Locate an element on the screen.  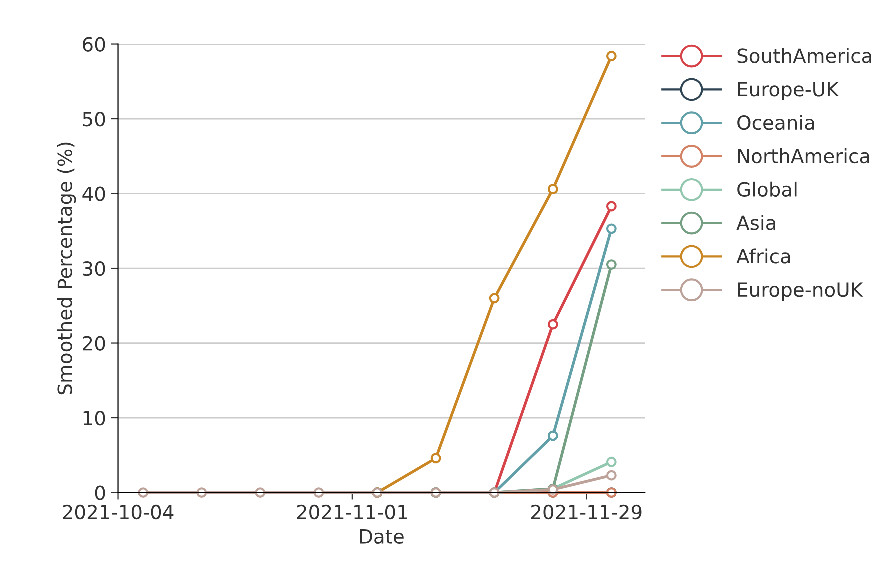
legend-label: NorthAmerica is located at coordinates (804, 156).